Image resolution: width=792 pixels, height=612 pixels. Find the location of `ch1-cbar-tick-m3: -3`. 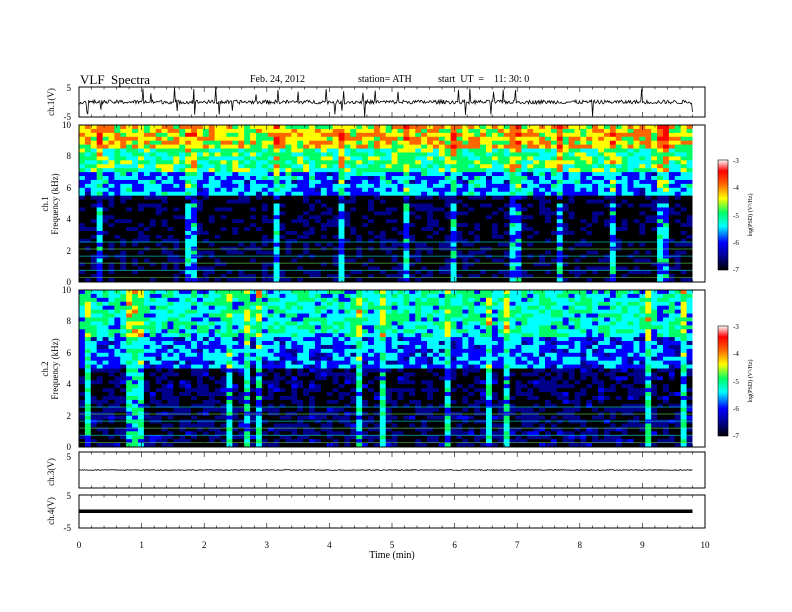

ch1-cbar-tick-m3: -3 is located at coordinates (736, 161).